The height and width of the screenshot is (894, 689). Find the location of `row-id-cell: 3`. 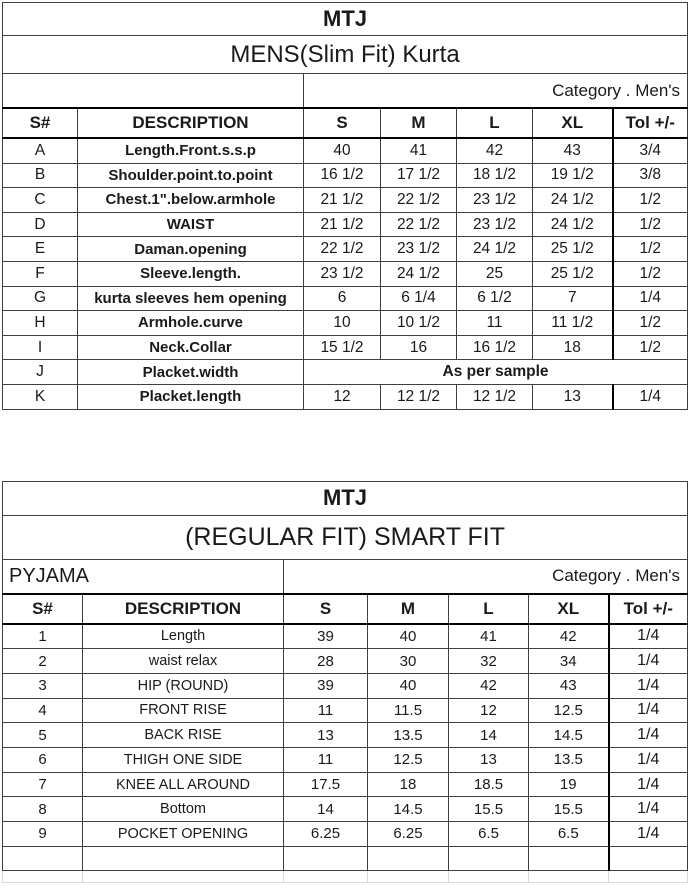

row-id-cell: 3 is located at coordinates (42, 685).